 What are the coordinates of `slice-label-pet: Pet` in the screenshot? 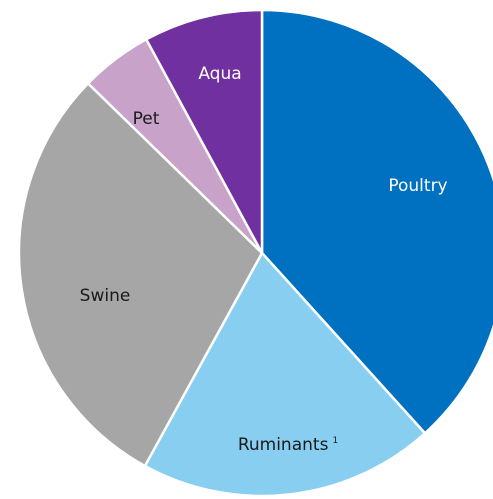 It's located at (146, 119).